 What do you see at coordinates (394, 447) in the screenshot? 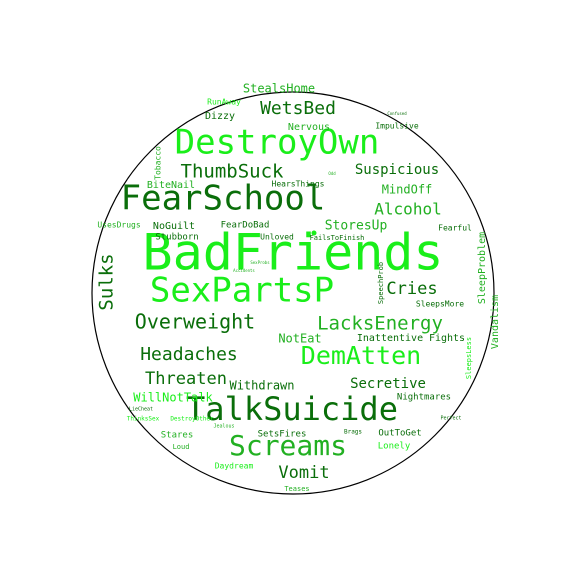
I see `word-lonely: Lonely` at bounding box center [394, 447].